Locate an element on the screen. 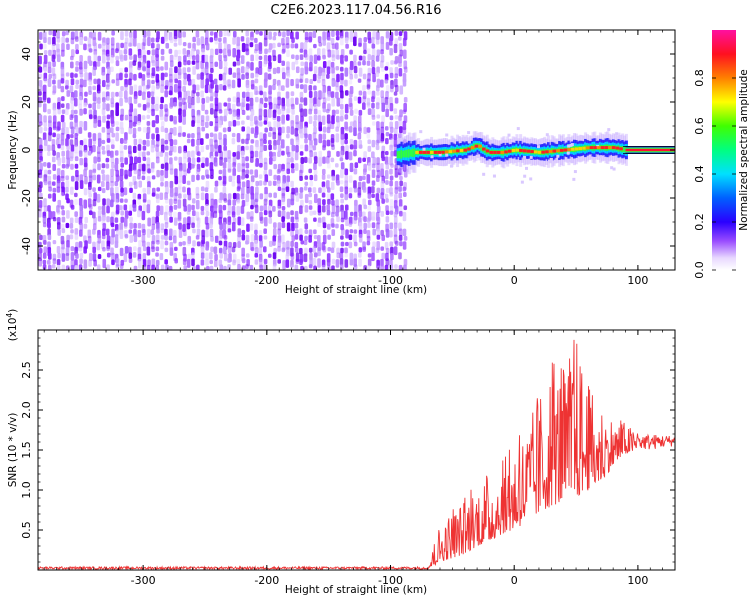 The width and height of the screenshot is (750, 600). x-tick-label: -200 is located at coordinates (266, 580).